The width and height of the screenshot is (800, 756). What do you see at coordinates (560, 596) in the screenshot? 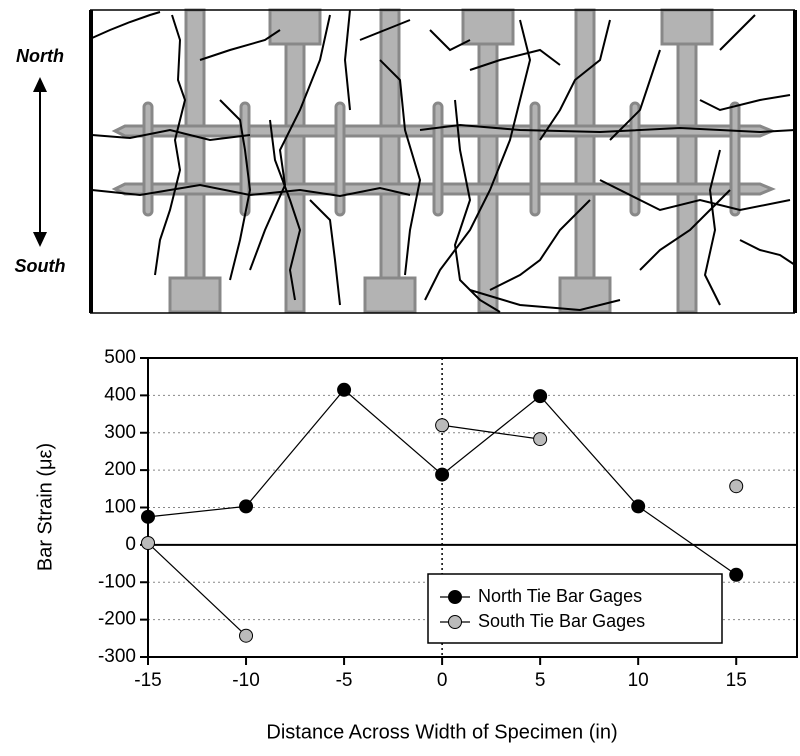
I see `legend-label: North Tie Bar Gages` at bounding box center [560, 596].